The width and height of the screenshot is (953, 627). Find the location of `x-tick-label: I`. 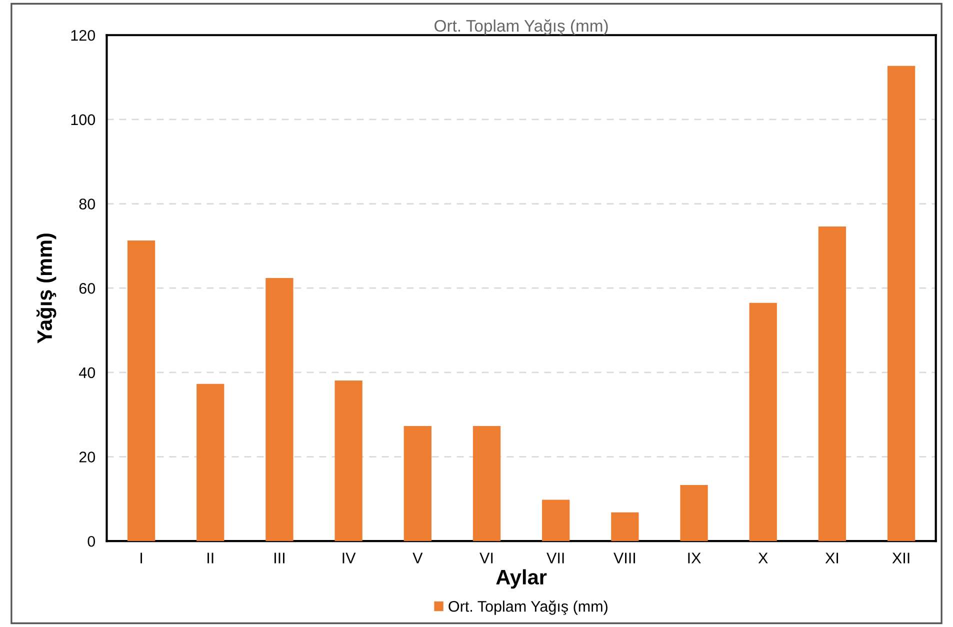

x-tick-label: I is located at coordinates (141, 558).